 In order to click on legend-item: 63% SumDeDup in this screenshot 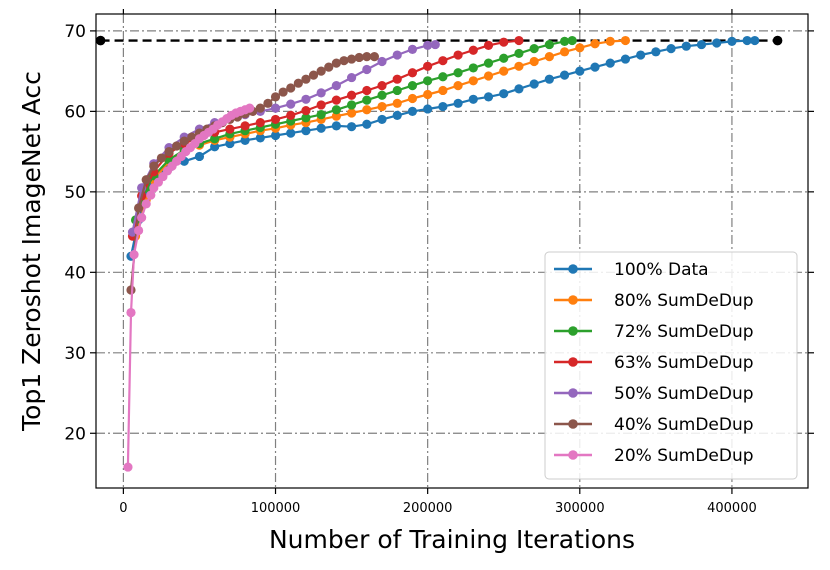, I will do `click(654, 363)`.